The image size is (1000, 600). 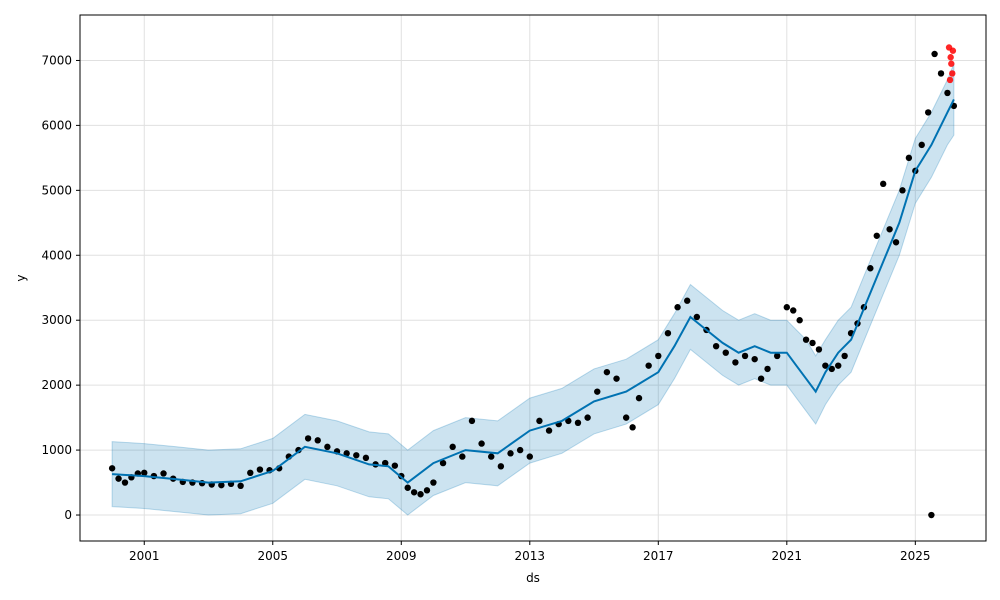 I want to click on x-tick-label: 2005, so click(x=272, y=556).